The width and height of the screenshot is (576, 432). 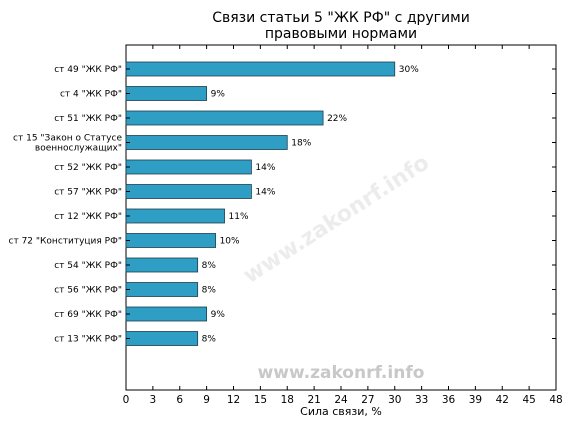 I want to click on data-label: 11%, so click(x=239, y=217).